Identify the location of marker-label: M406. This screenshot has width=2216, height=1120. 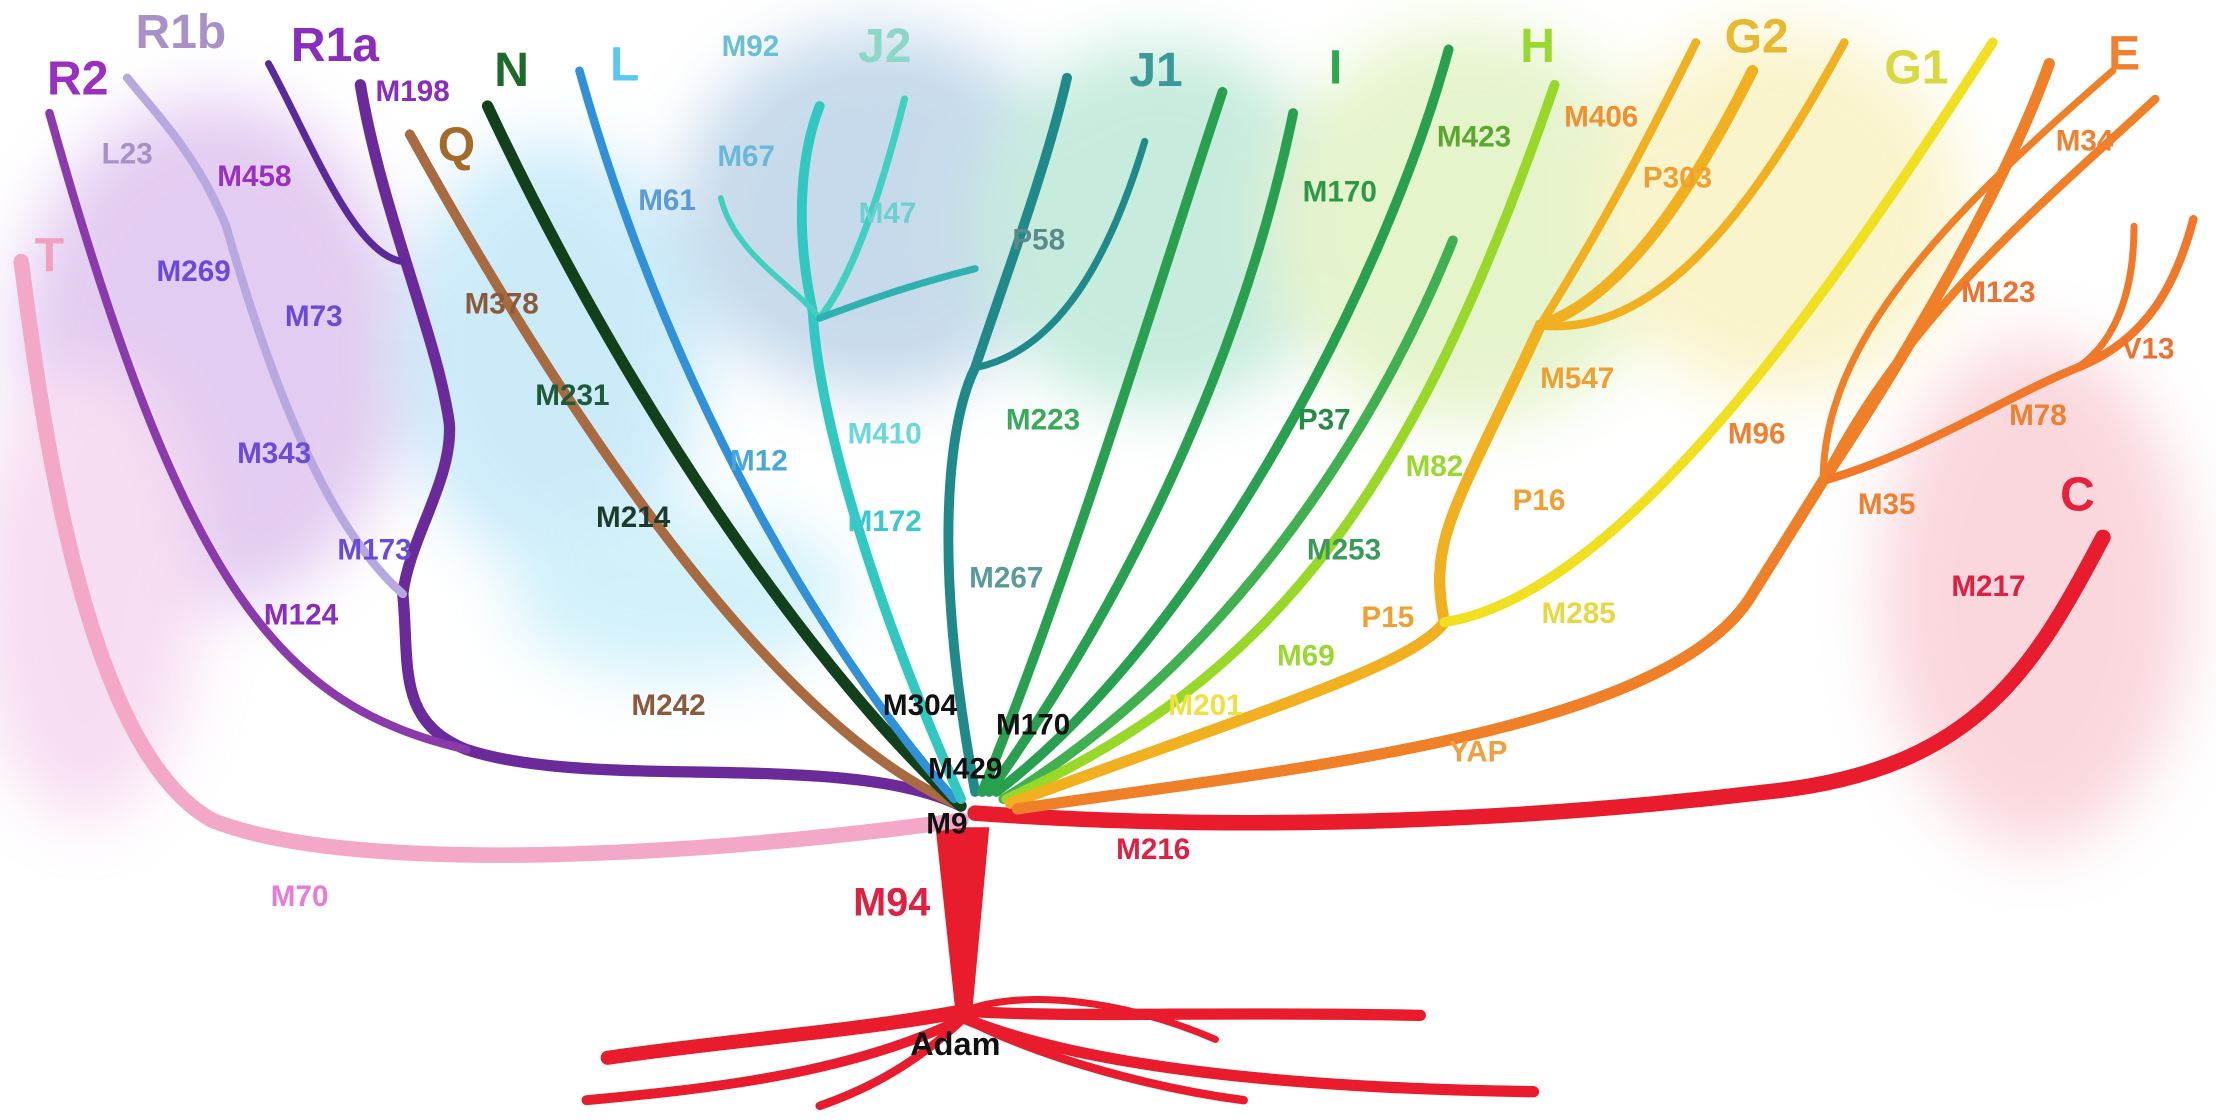
(1601, 117).